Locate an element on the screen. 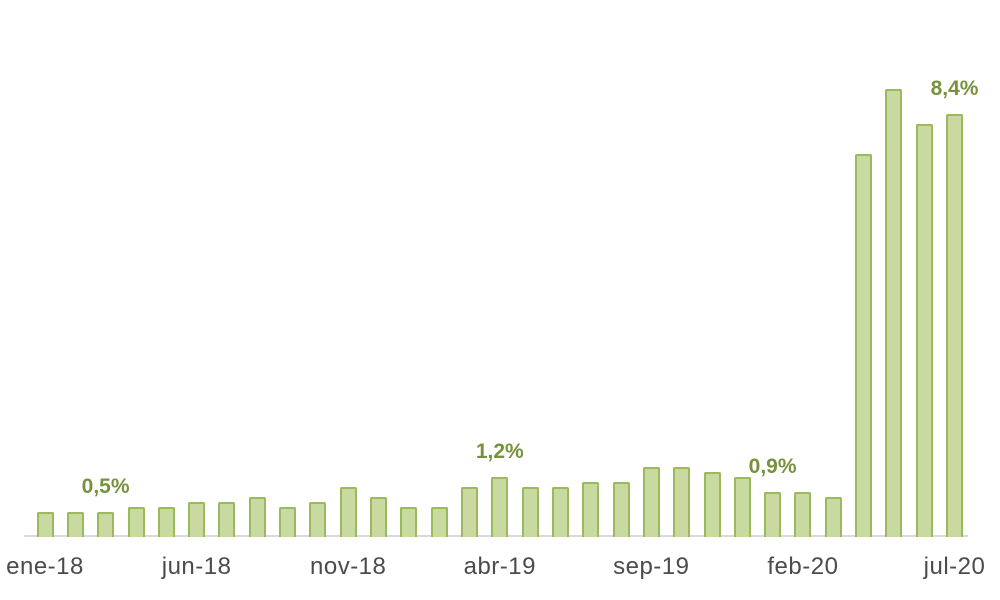 The height and width of the screenshot is (600, 1000). x-tick-label-jun-18: jun-18 is located at coordinates (196, 566).